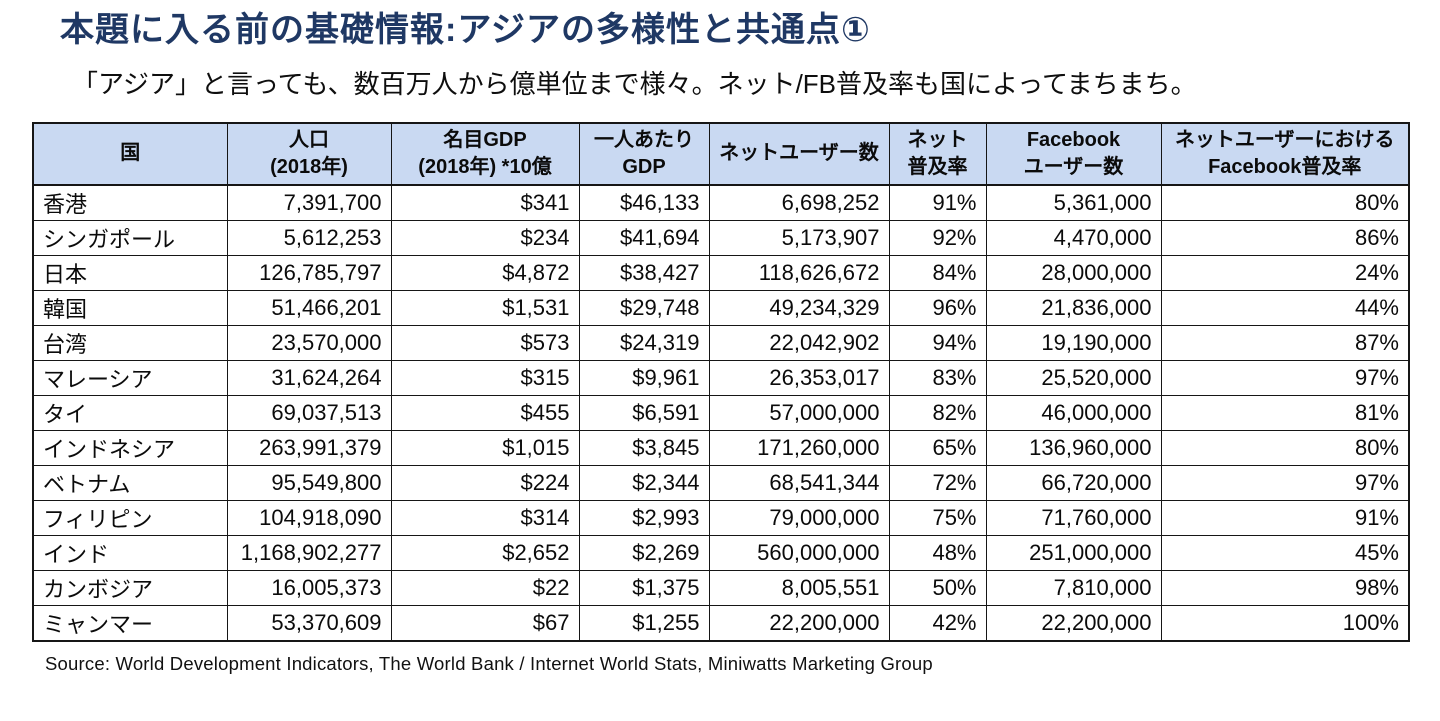 The height and width of the screenshot is (721, 1440). Describe the element at coordinates (485, 552) in the screenshot. I see `value-cell: $2,652` at that location.